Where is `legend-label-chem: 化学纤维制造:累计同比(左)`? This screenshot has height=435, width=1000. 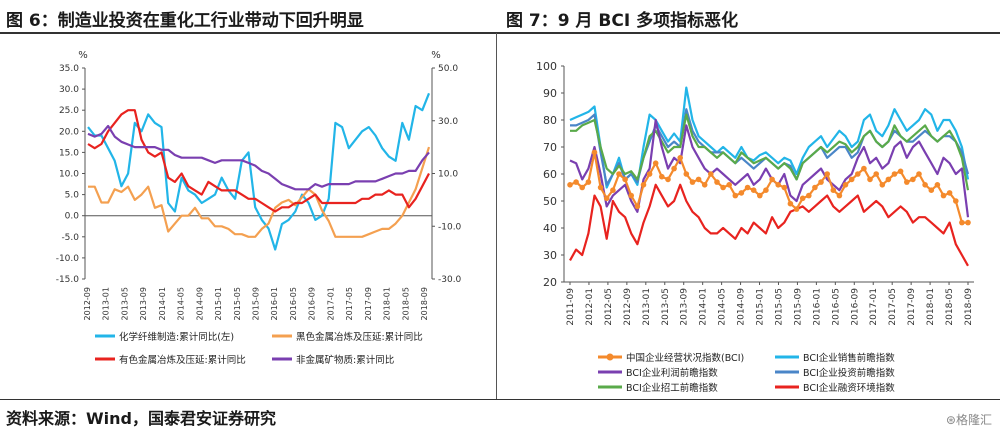
legend-label-chem: 化学纤维制造:累计同比(左) is located at coordinates (176, 337).